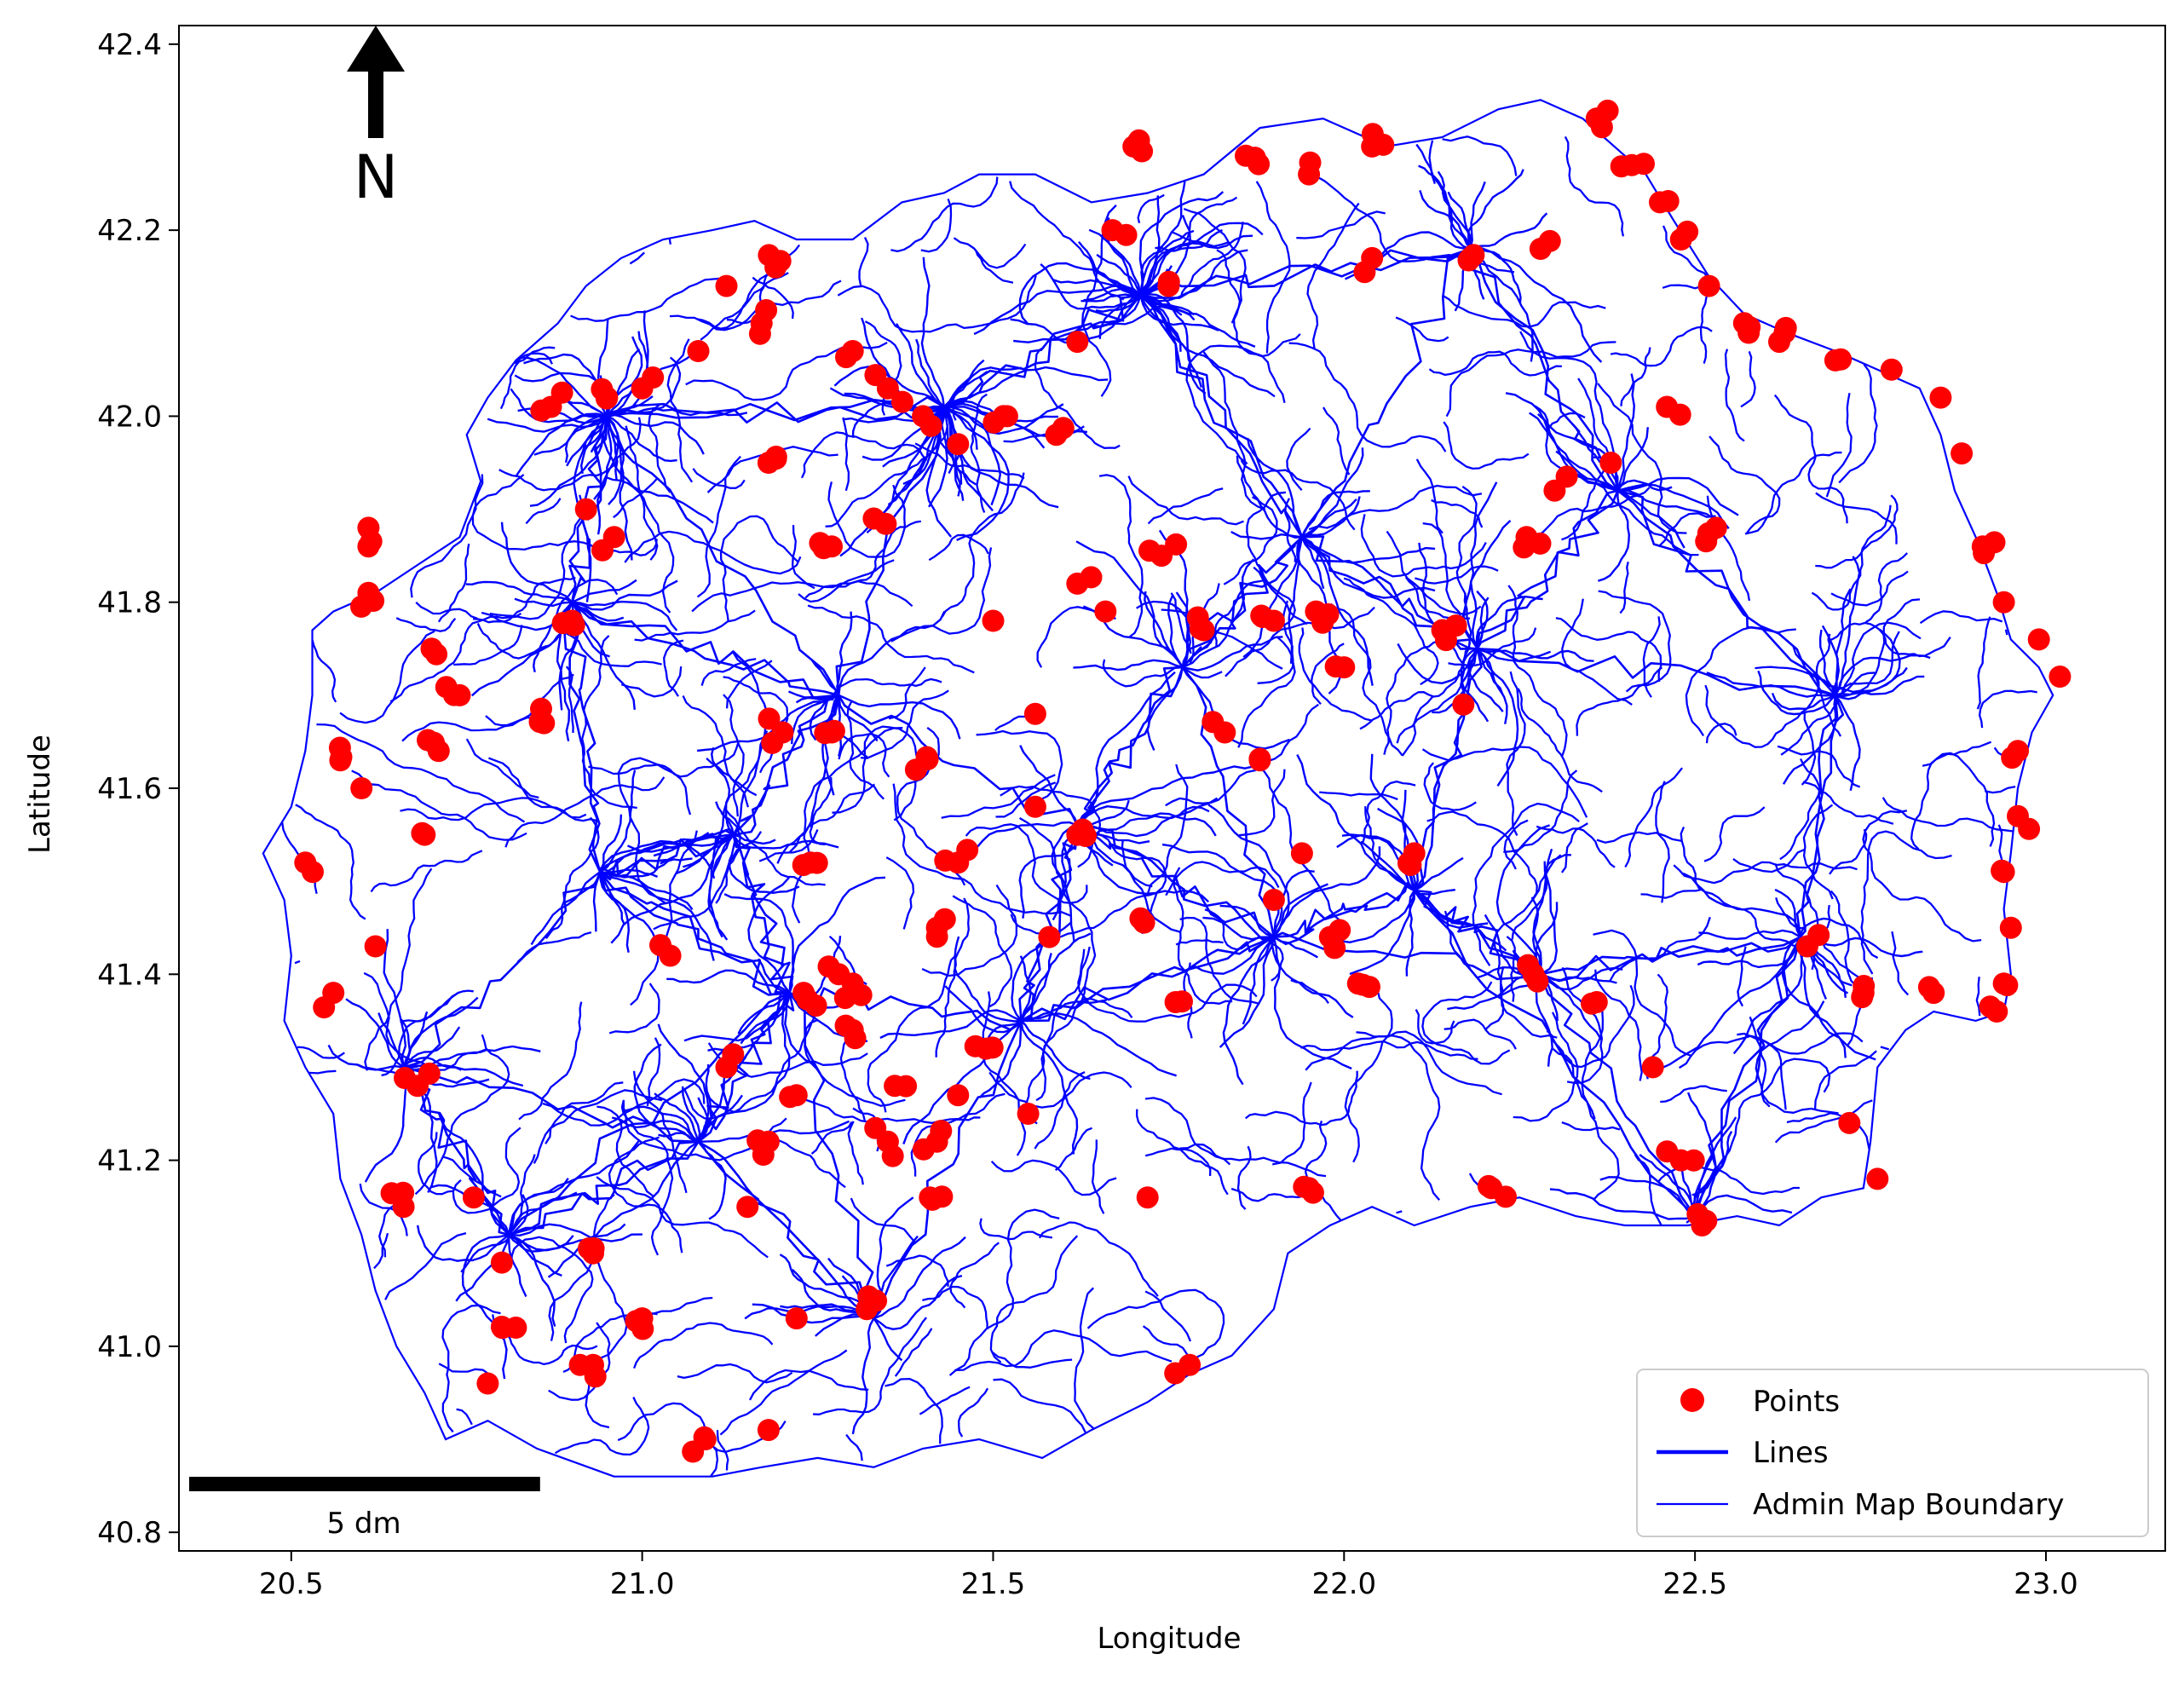 The width and height of the screenshot is (2184, 1683). Describe the element at coordinates (1796, 1402) in the screenshot. I see `legend-points-label: Points` at that location.